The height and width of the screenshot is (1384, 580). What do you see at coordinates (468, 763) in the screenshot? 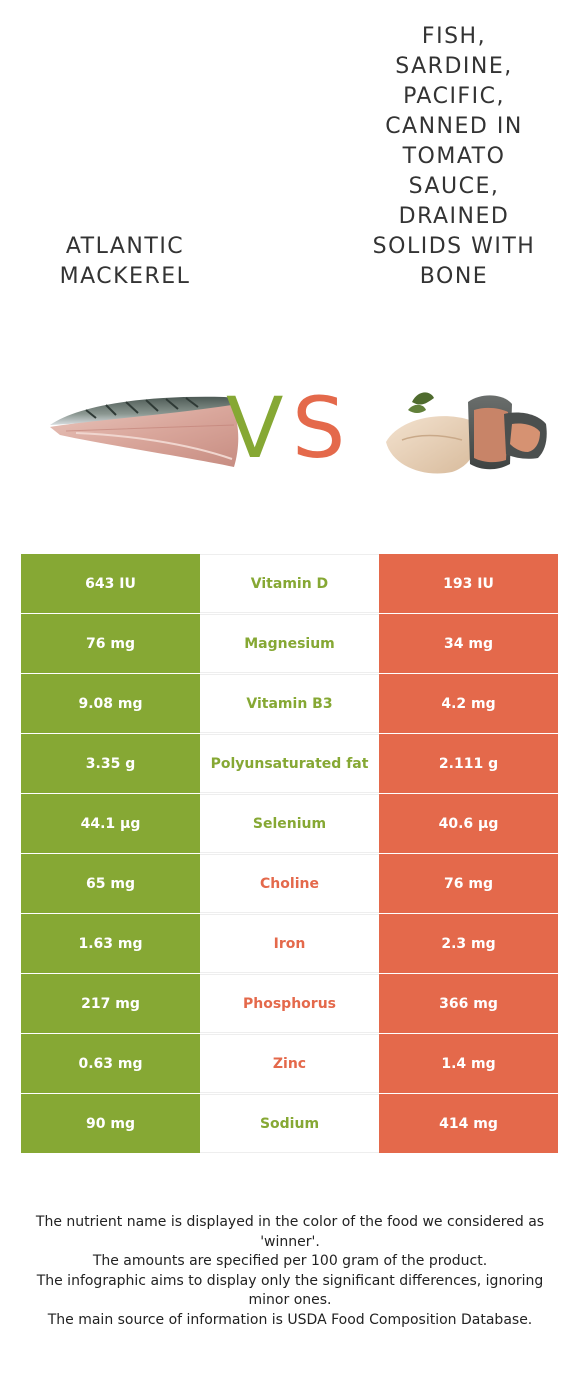
I see `right-value-cell: 2.111 g` at bounding box center [468, 763].